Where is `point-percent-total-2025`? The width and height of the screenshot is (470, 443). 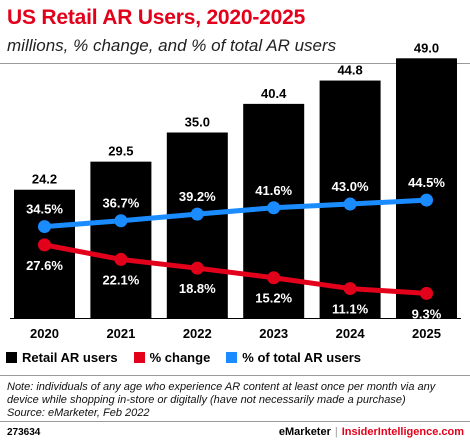 point-percent-total-2025 is located at coordinates (426, 200).